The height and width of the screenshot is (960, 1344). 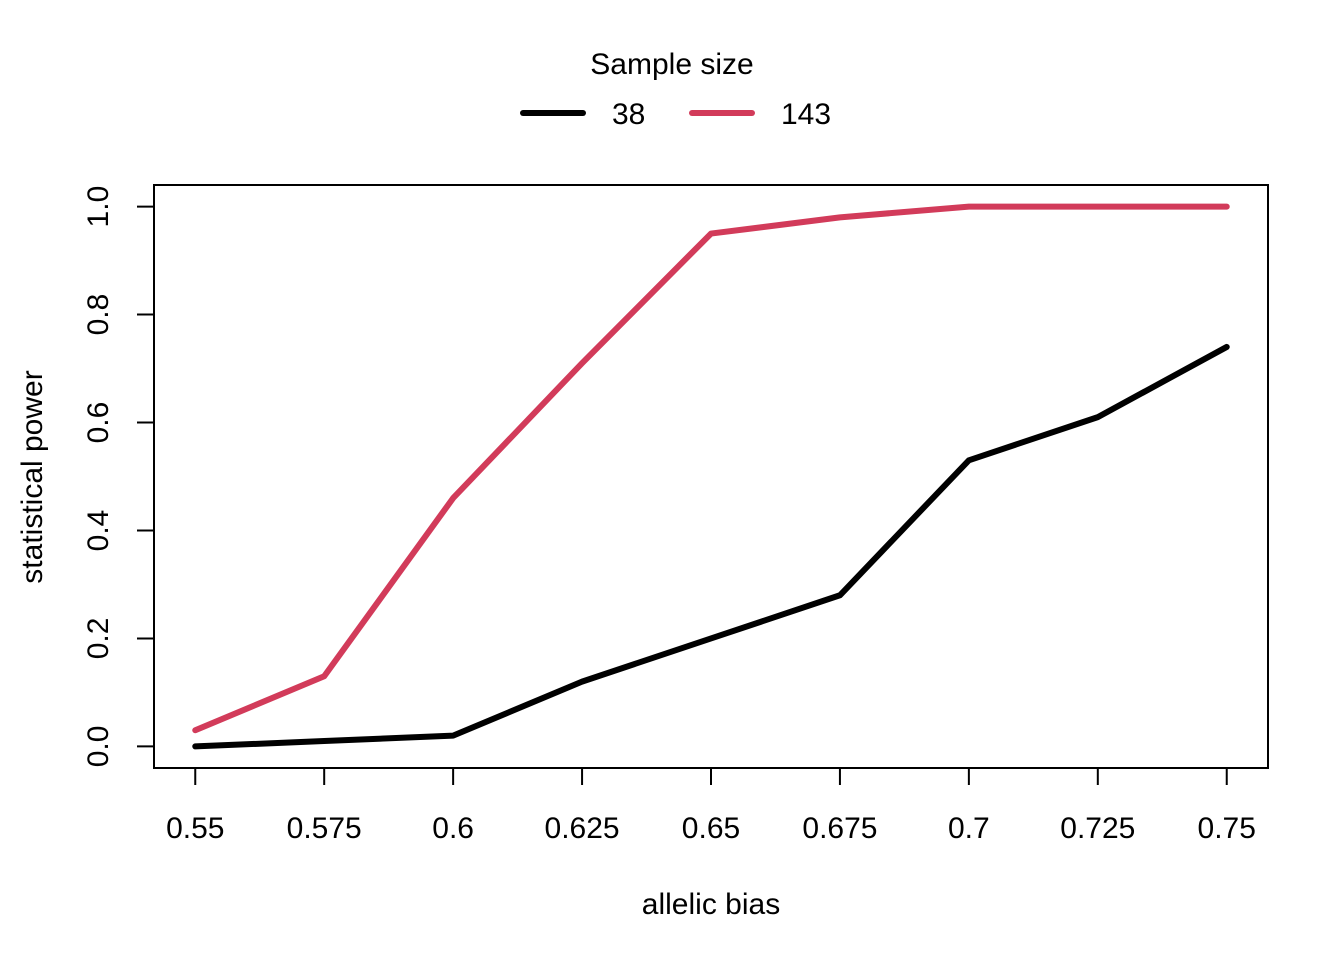 I want to click on y-tick-label: 0.2, so click(x=98, y=639).